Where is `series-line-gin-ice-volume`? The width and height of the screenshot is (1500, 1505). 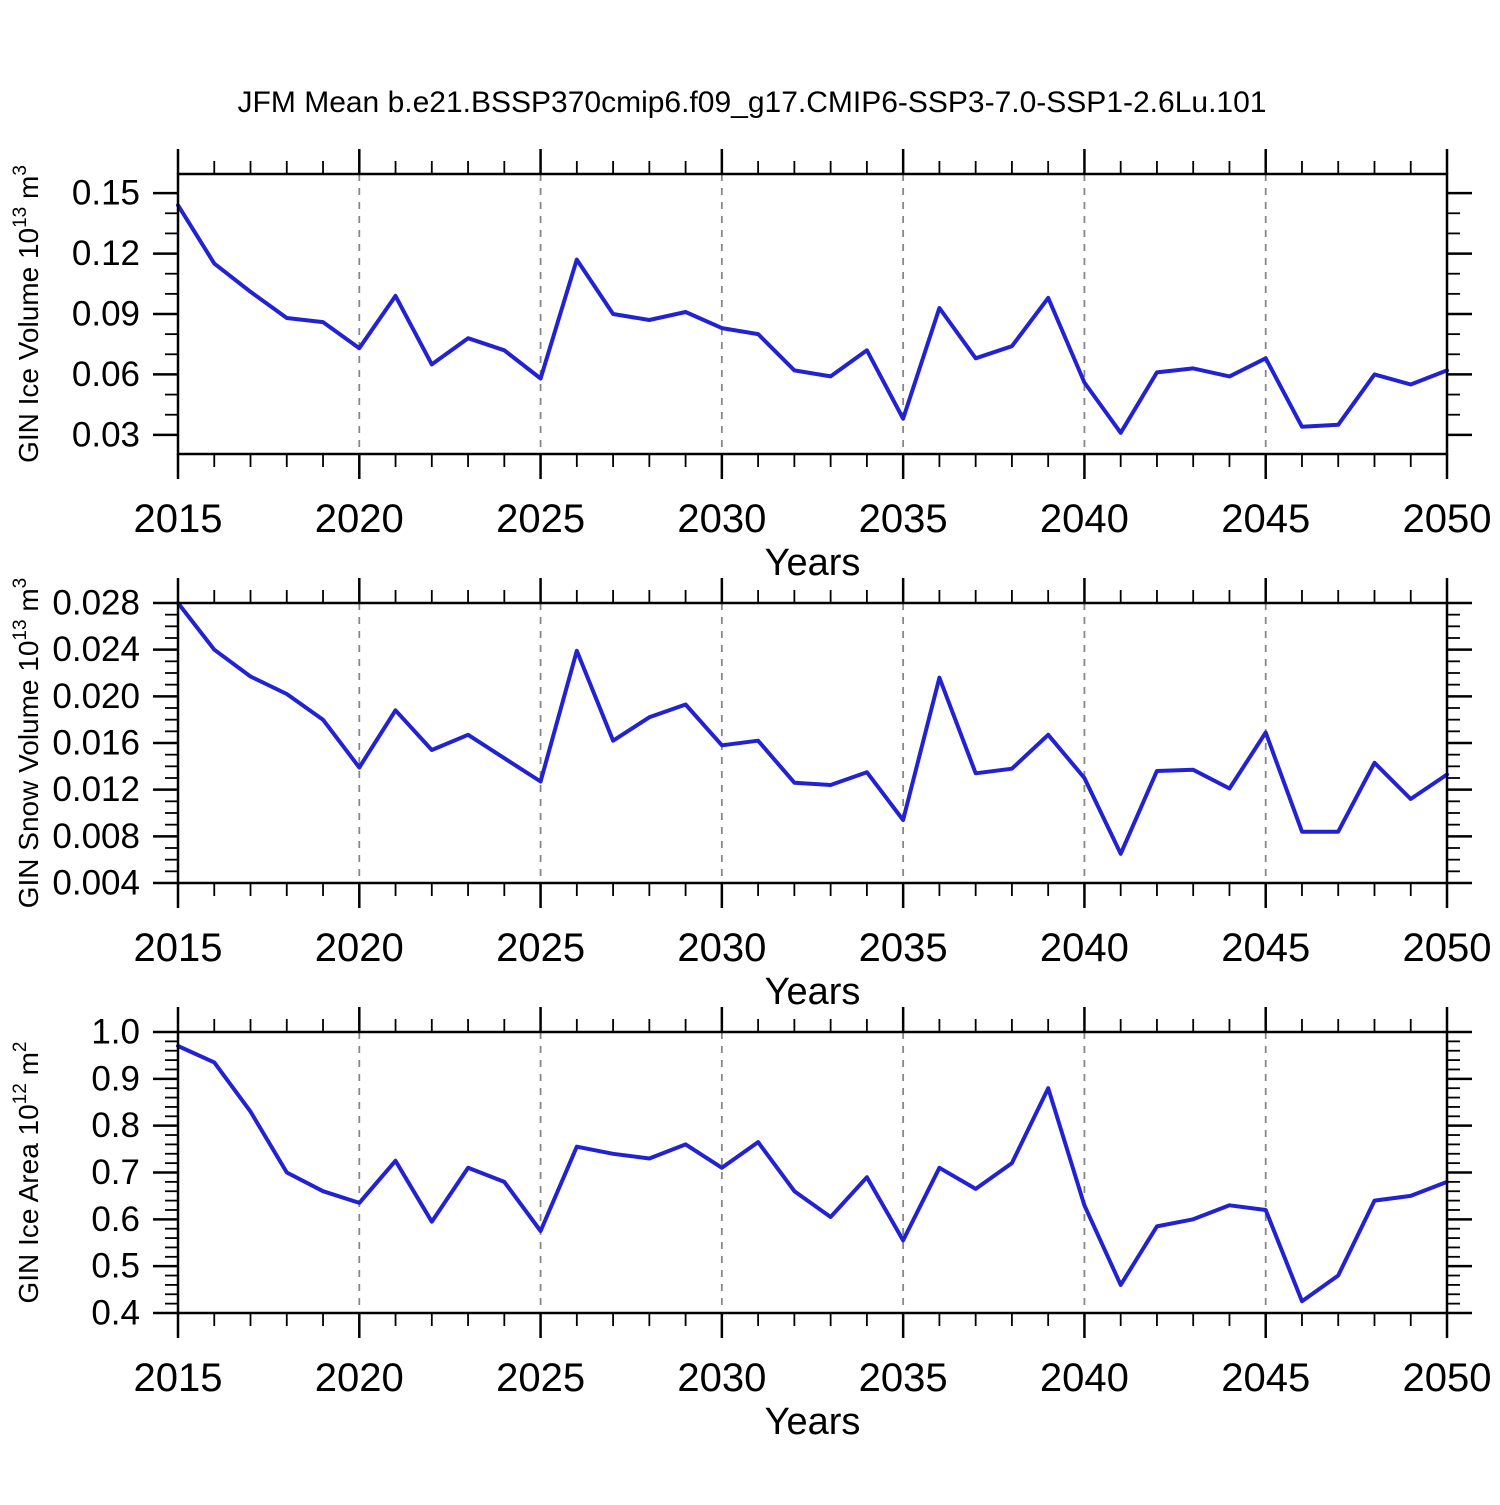
series-line-gin-ice-volume is located at coordinates (812, 319).